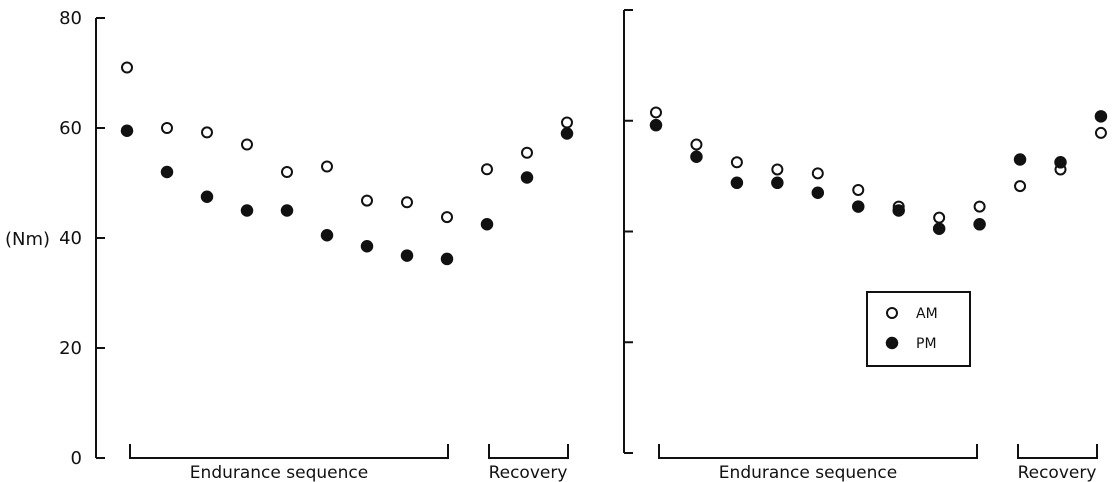 The height and width of the screenshot is (482, 1112). What do you see at coordinates (70, 18) in the screenshot?
I see `y-tick-label: 80` at bounding box center [70, 18].